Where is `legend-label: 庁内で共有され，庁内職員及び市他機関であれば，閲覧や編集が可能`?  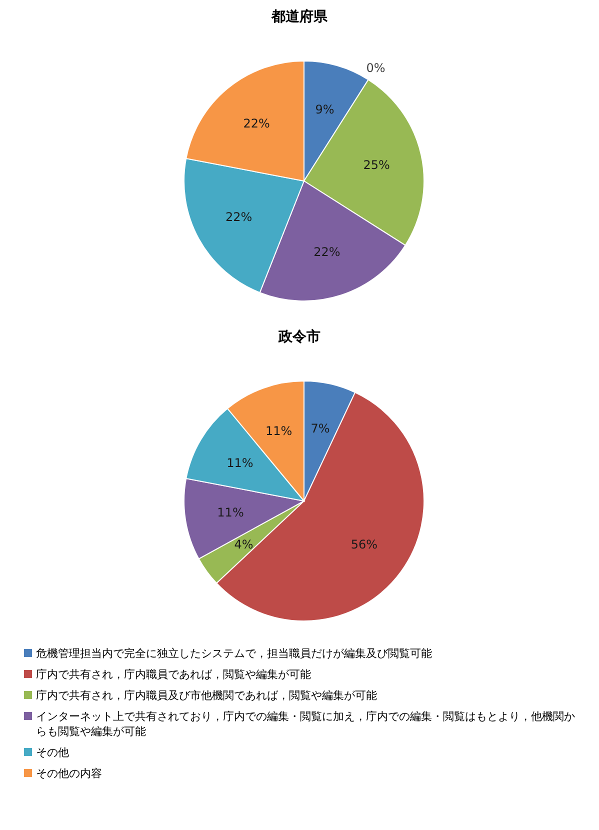
legend-label: 庁内で共有され，庁内職員及び市他機関であれば，閲覧や編集が可能 is located at coordinates (206, 695).